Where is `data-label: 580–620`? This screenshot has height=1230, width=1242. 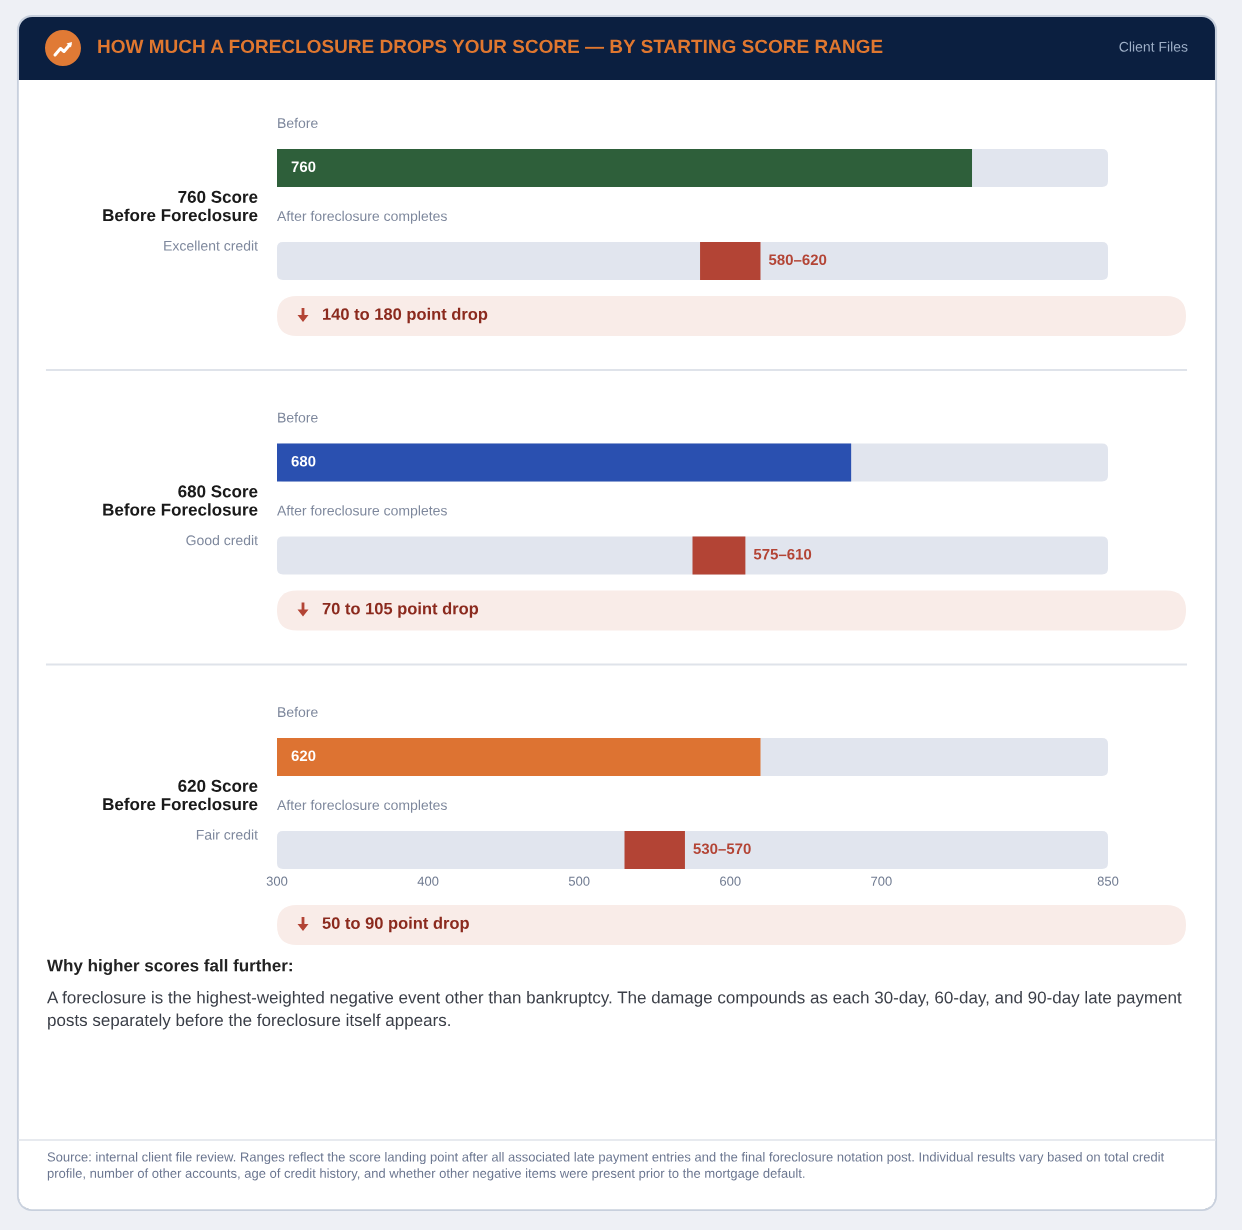
data-label: 580–620 is located at coordinates (797, 260).